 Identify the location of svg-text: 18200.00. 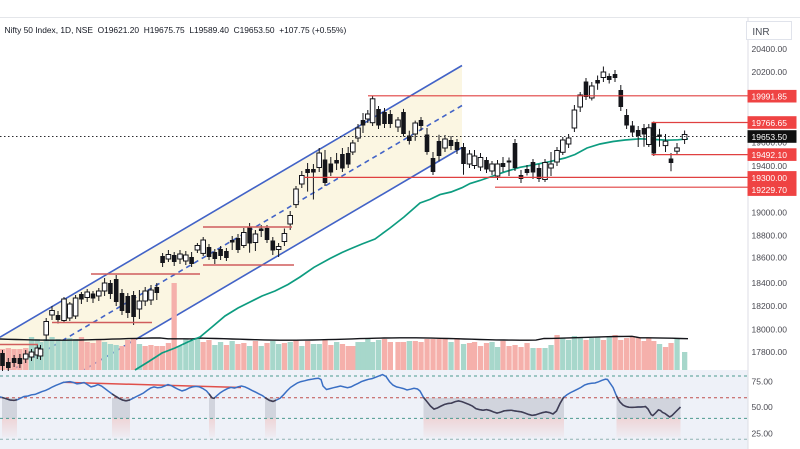
(770, 306).